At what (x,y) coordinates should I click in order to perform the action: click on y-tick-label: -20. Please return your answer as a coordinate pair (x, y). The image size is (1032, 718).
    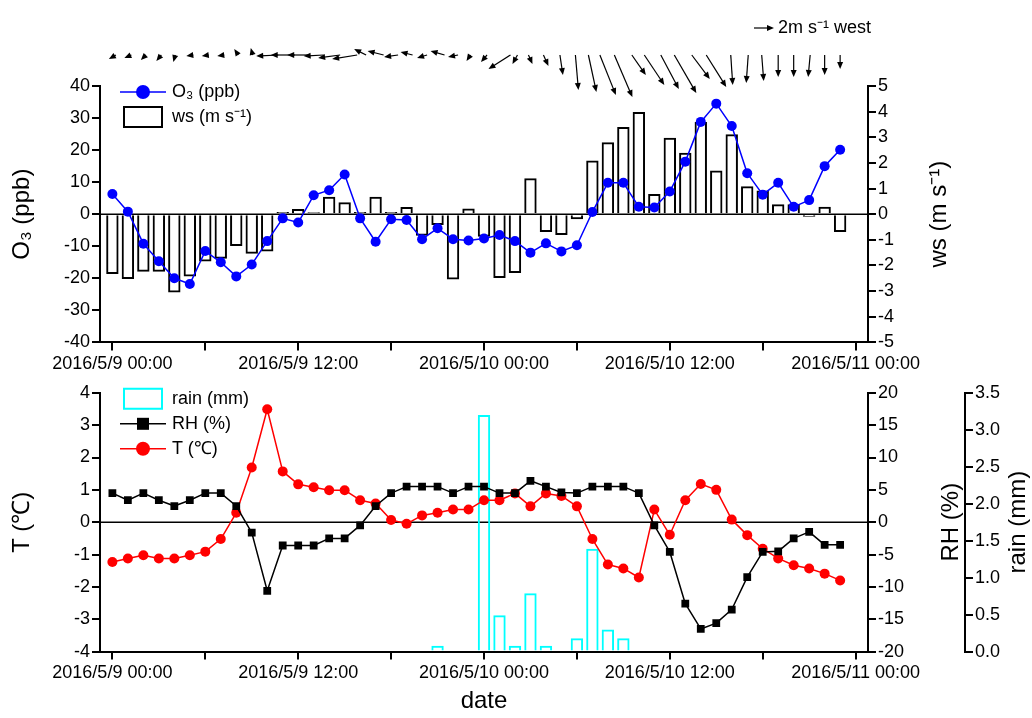
    Looking at the image, I should click on (76, 277).